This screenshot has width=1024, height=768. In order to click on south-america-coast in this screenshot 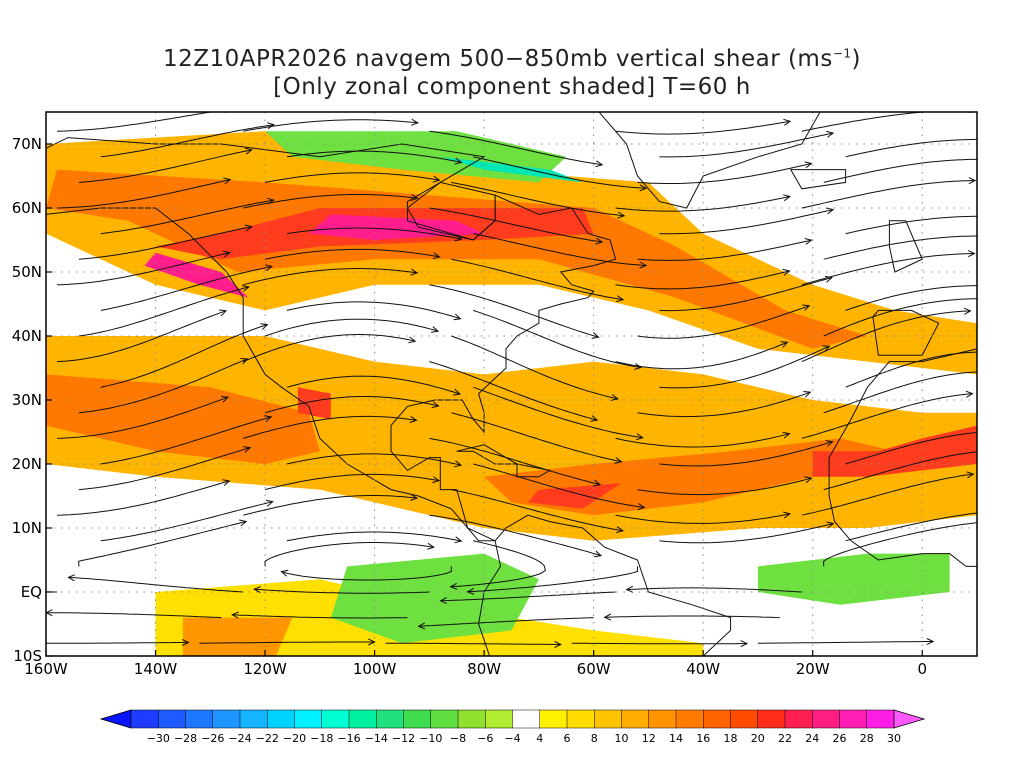, I will do `click(605, 585)`.